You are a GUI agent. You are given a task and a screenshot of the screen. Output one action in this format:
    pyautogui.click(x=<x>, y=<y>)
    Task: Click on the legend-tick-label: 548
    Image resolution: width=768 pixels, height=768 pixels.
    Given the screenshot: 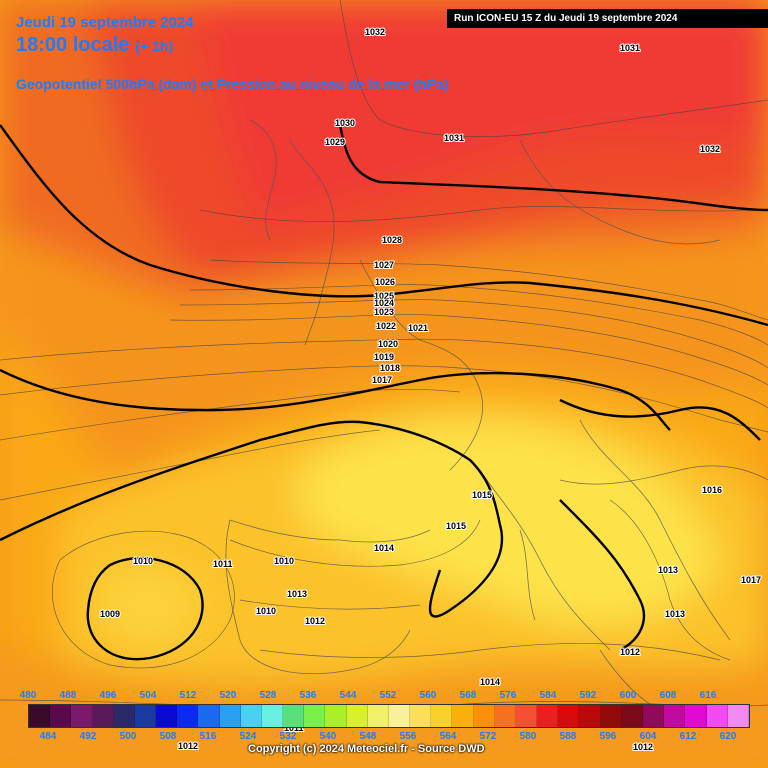 What is the action you would take?
    pyautogui.click(x=368, y=736)
    